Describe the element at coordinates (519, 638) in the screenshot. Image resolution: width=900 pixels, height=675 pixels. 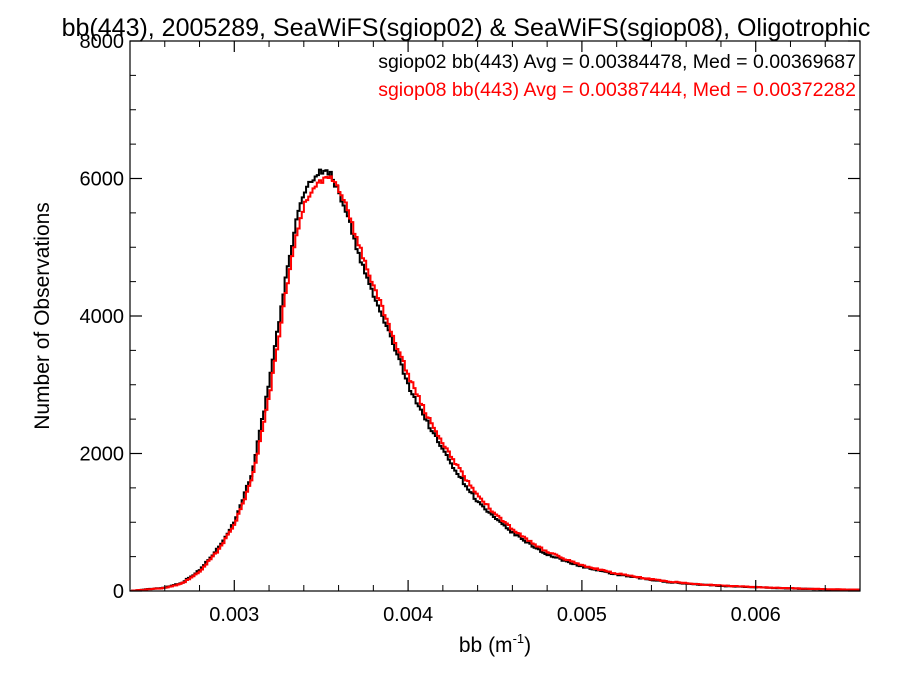
I see `x-axis-title-superscript: -1` at that location.